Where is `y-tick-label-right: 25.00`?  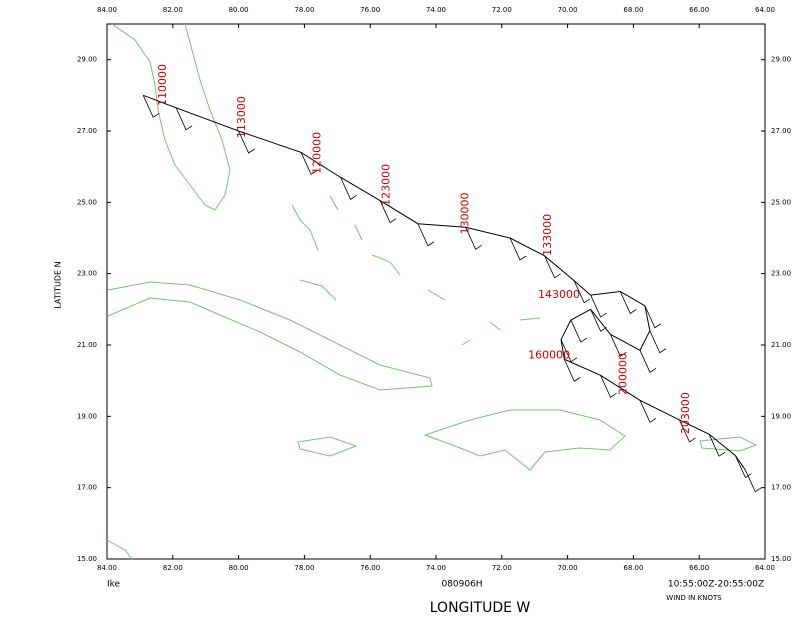
y-tick-label-right: 25.00 is located at coordinates (781, 202).